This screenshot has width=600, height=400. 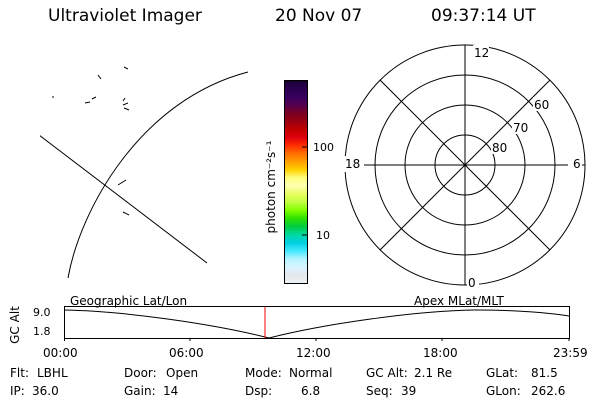 What do you see at coordinates (91, 141) in the screenshot?
I see `coastline-fragments` at bounding box center [91, 141].